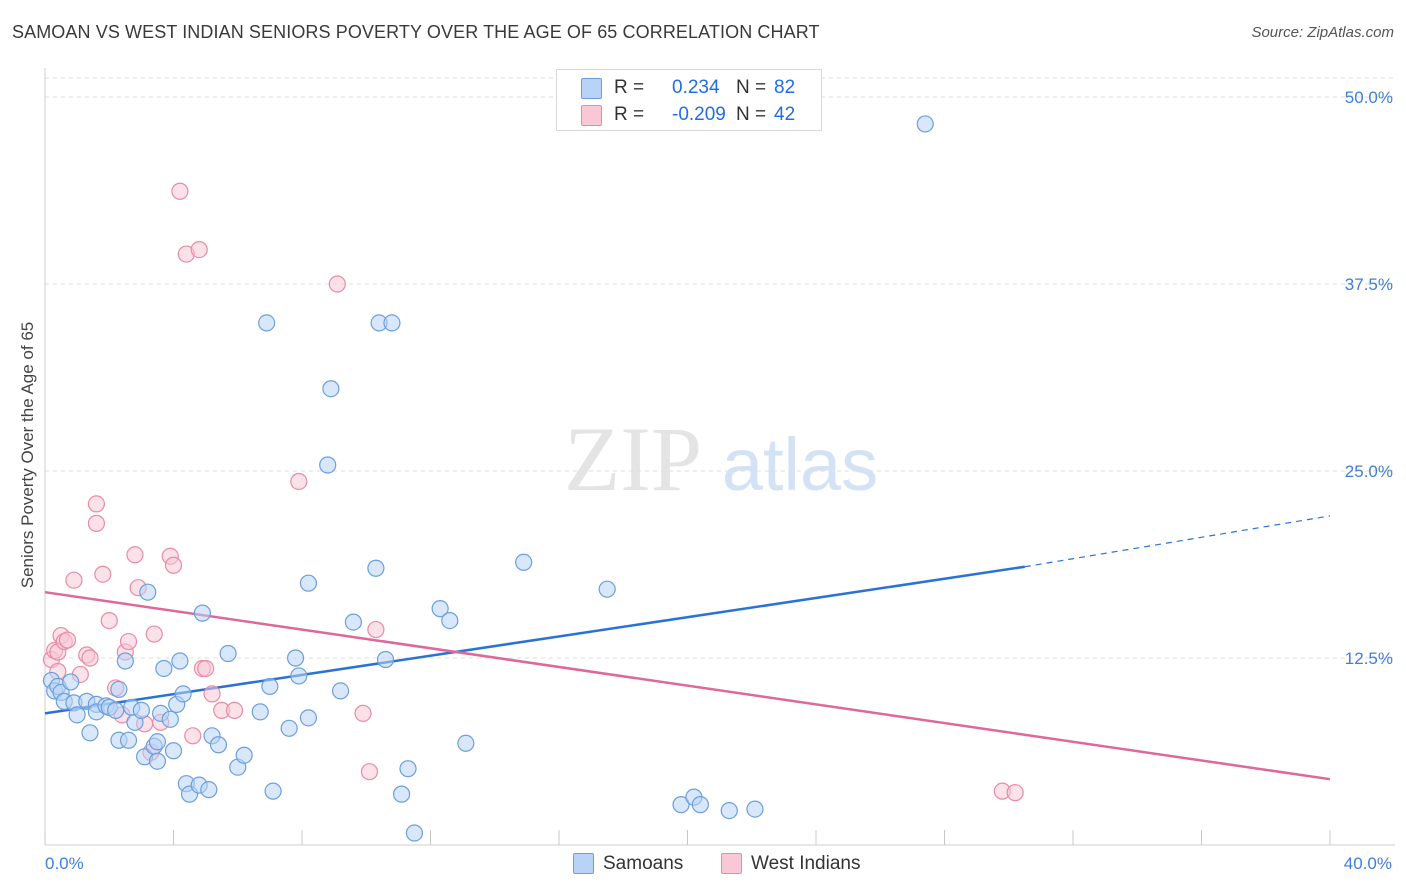 This screenshot has width=1406, height=892. Describe the element at coordinates (591, 88) in the screenshot. I see `samoans-swatch` at that location.